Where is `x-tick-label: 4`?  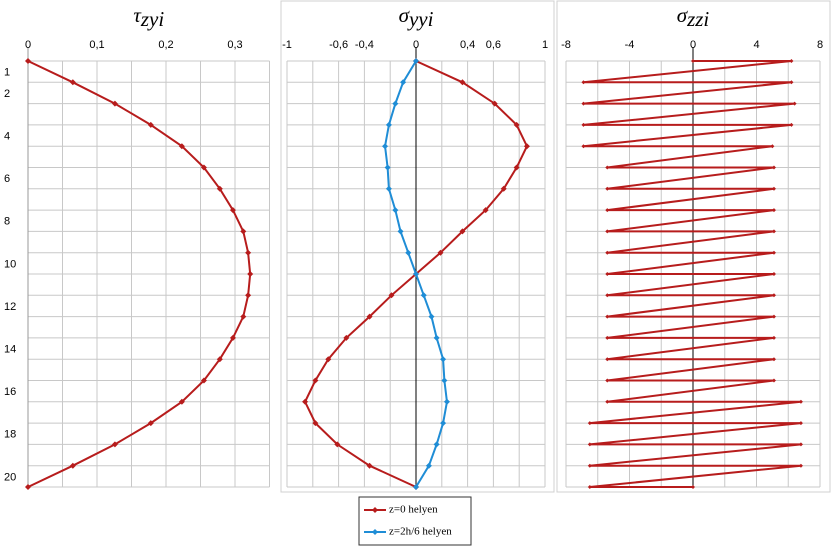 x-tick-label: 4 is located at coordinates (756, 45).